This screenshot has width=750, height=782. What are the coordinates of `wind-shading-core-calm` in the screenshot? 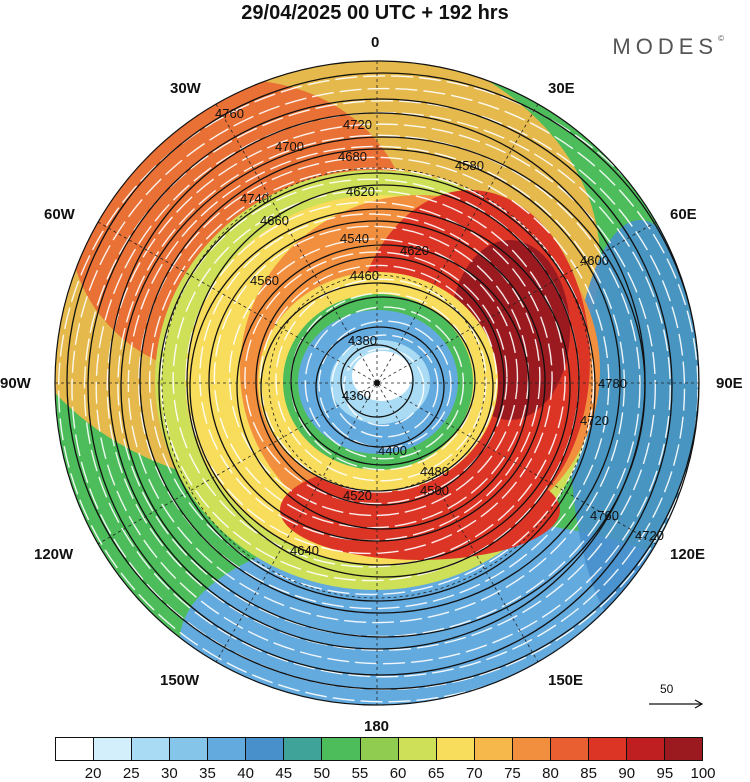 It's located at (382, 376).